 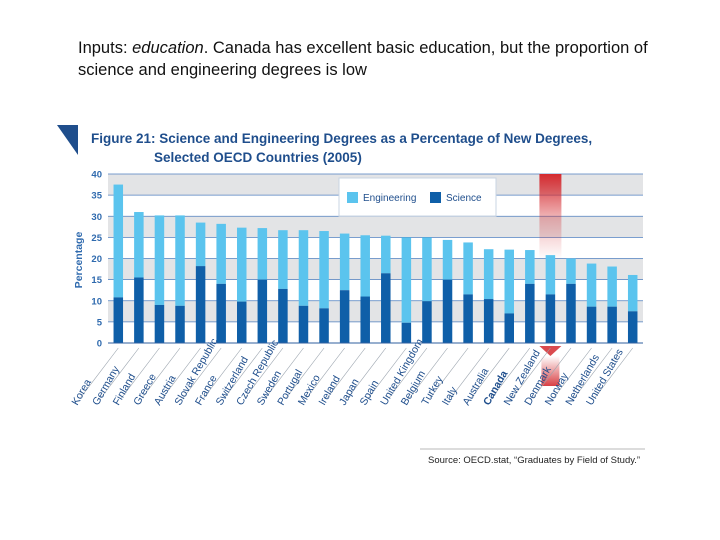 What do you see at coordinates (96, 196) in the screenshot?
I see `y-tick-label: 35` at bounding box center [96, 196].